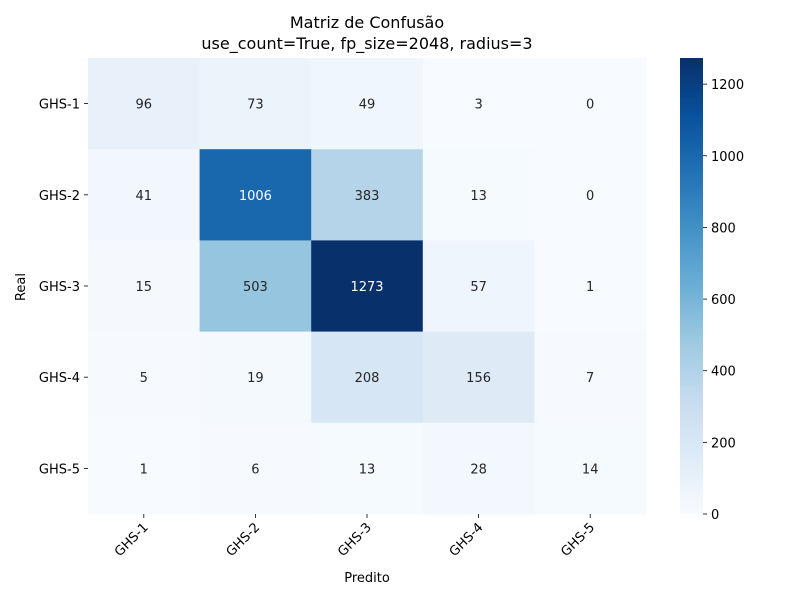 Image resolution: width=800 pixels, height=605 pixels. I want to click on x-axis-ticks: GHS-1 GHS-2 GHS-3 GHS-4 GHS-5, so click(355, 537).